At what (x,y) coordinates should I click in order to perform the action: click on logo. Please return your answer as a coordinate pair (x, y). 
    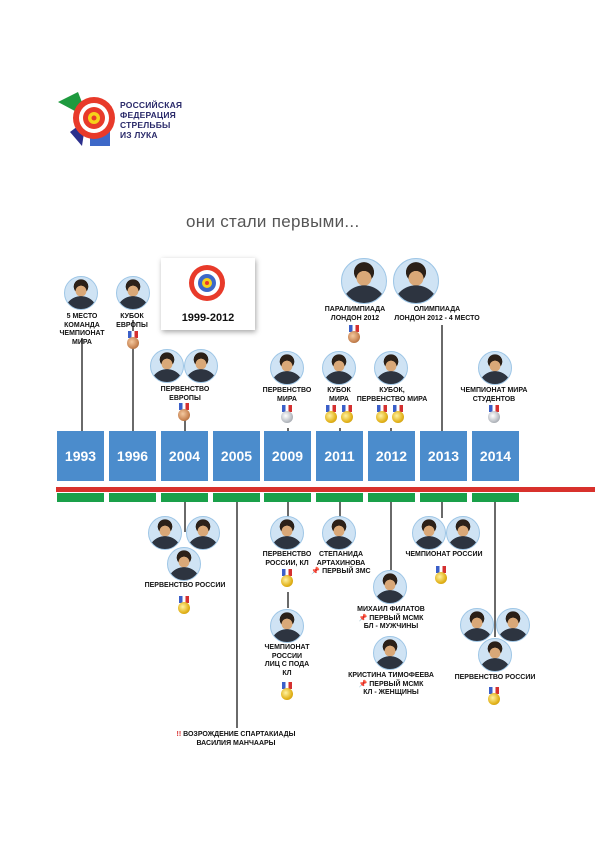
    Looking at the image, I should click on (91, 119).